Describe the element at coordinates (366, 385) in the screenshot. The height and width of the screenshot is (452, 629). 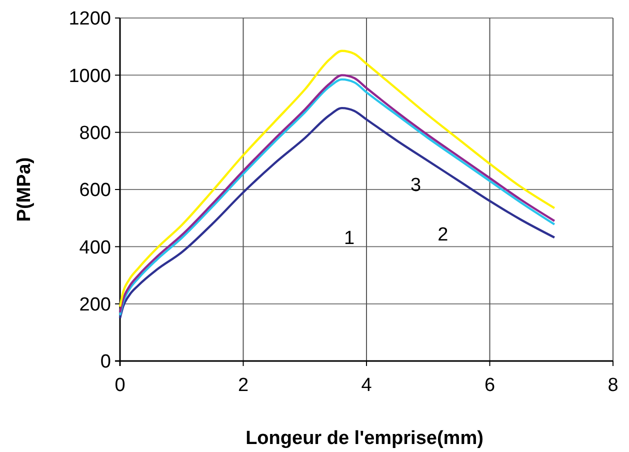
I see `x-tick-label: 4` at that location.